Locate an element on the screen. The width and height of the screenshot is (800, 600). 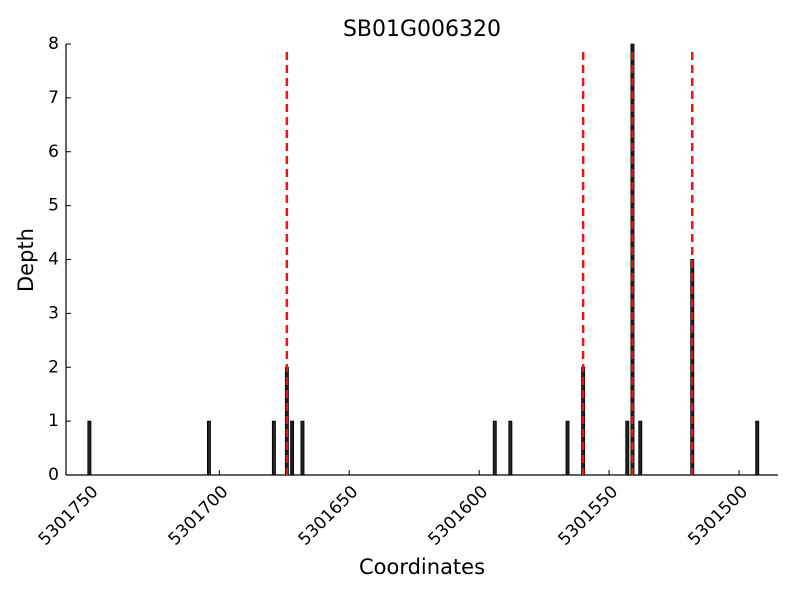
y-tick-label: 8 is located at coordinates (53, 44).